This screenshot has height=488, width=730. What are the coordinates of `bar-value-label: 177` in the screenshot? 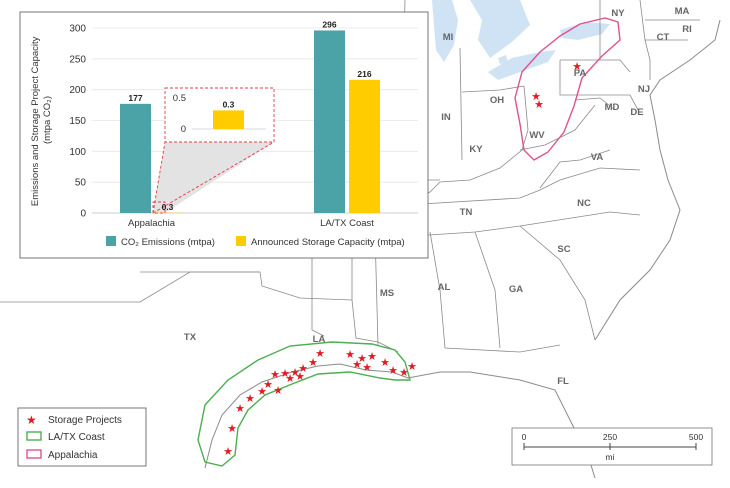 It's located at (135, 98).